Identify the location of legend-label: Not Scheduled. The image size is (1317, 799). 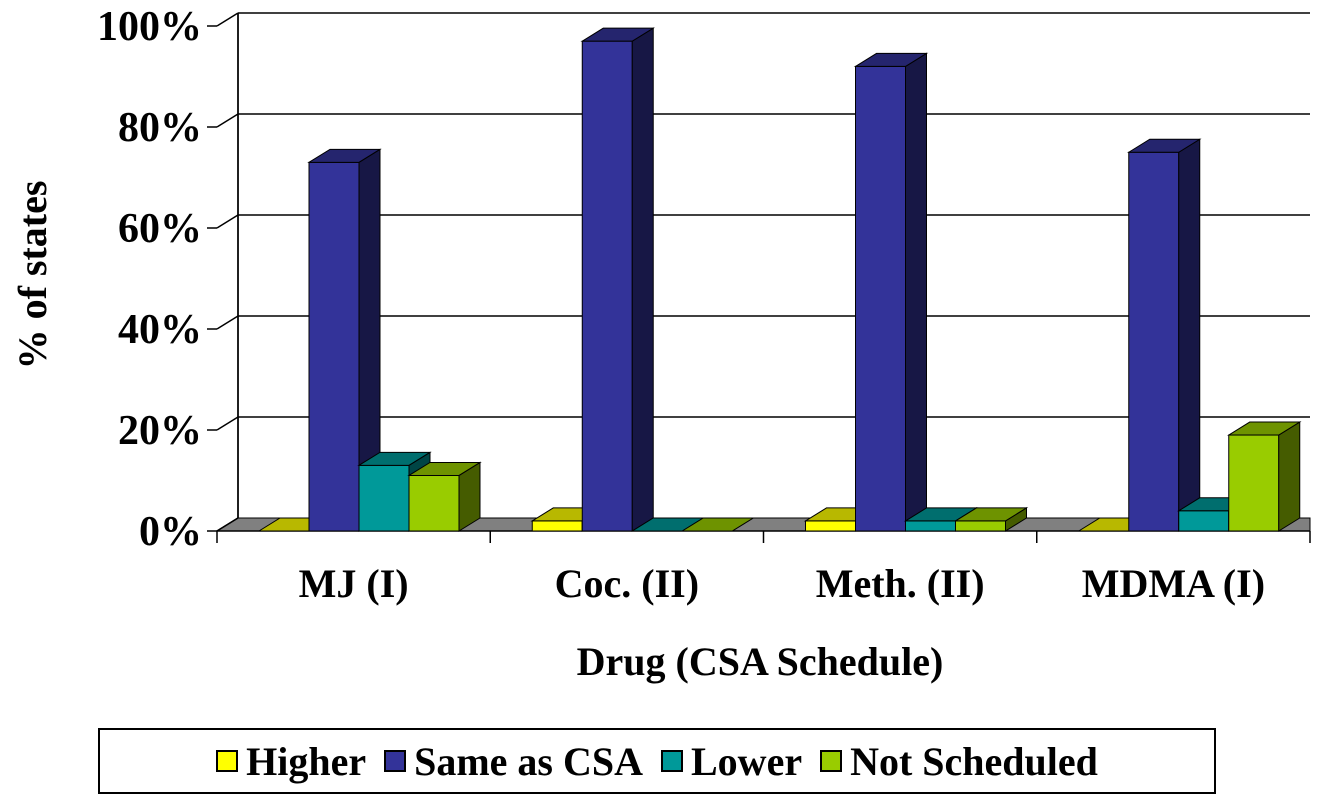
(974, 761).